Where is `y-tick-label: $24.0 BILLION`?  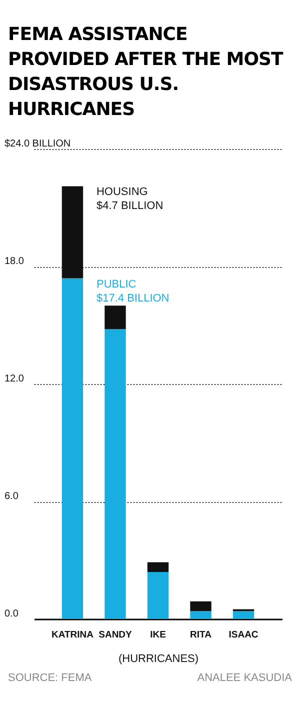 y-tick-label: $24.0 BILLION is located at coordinates (37, 144).